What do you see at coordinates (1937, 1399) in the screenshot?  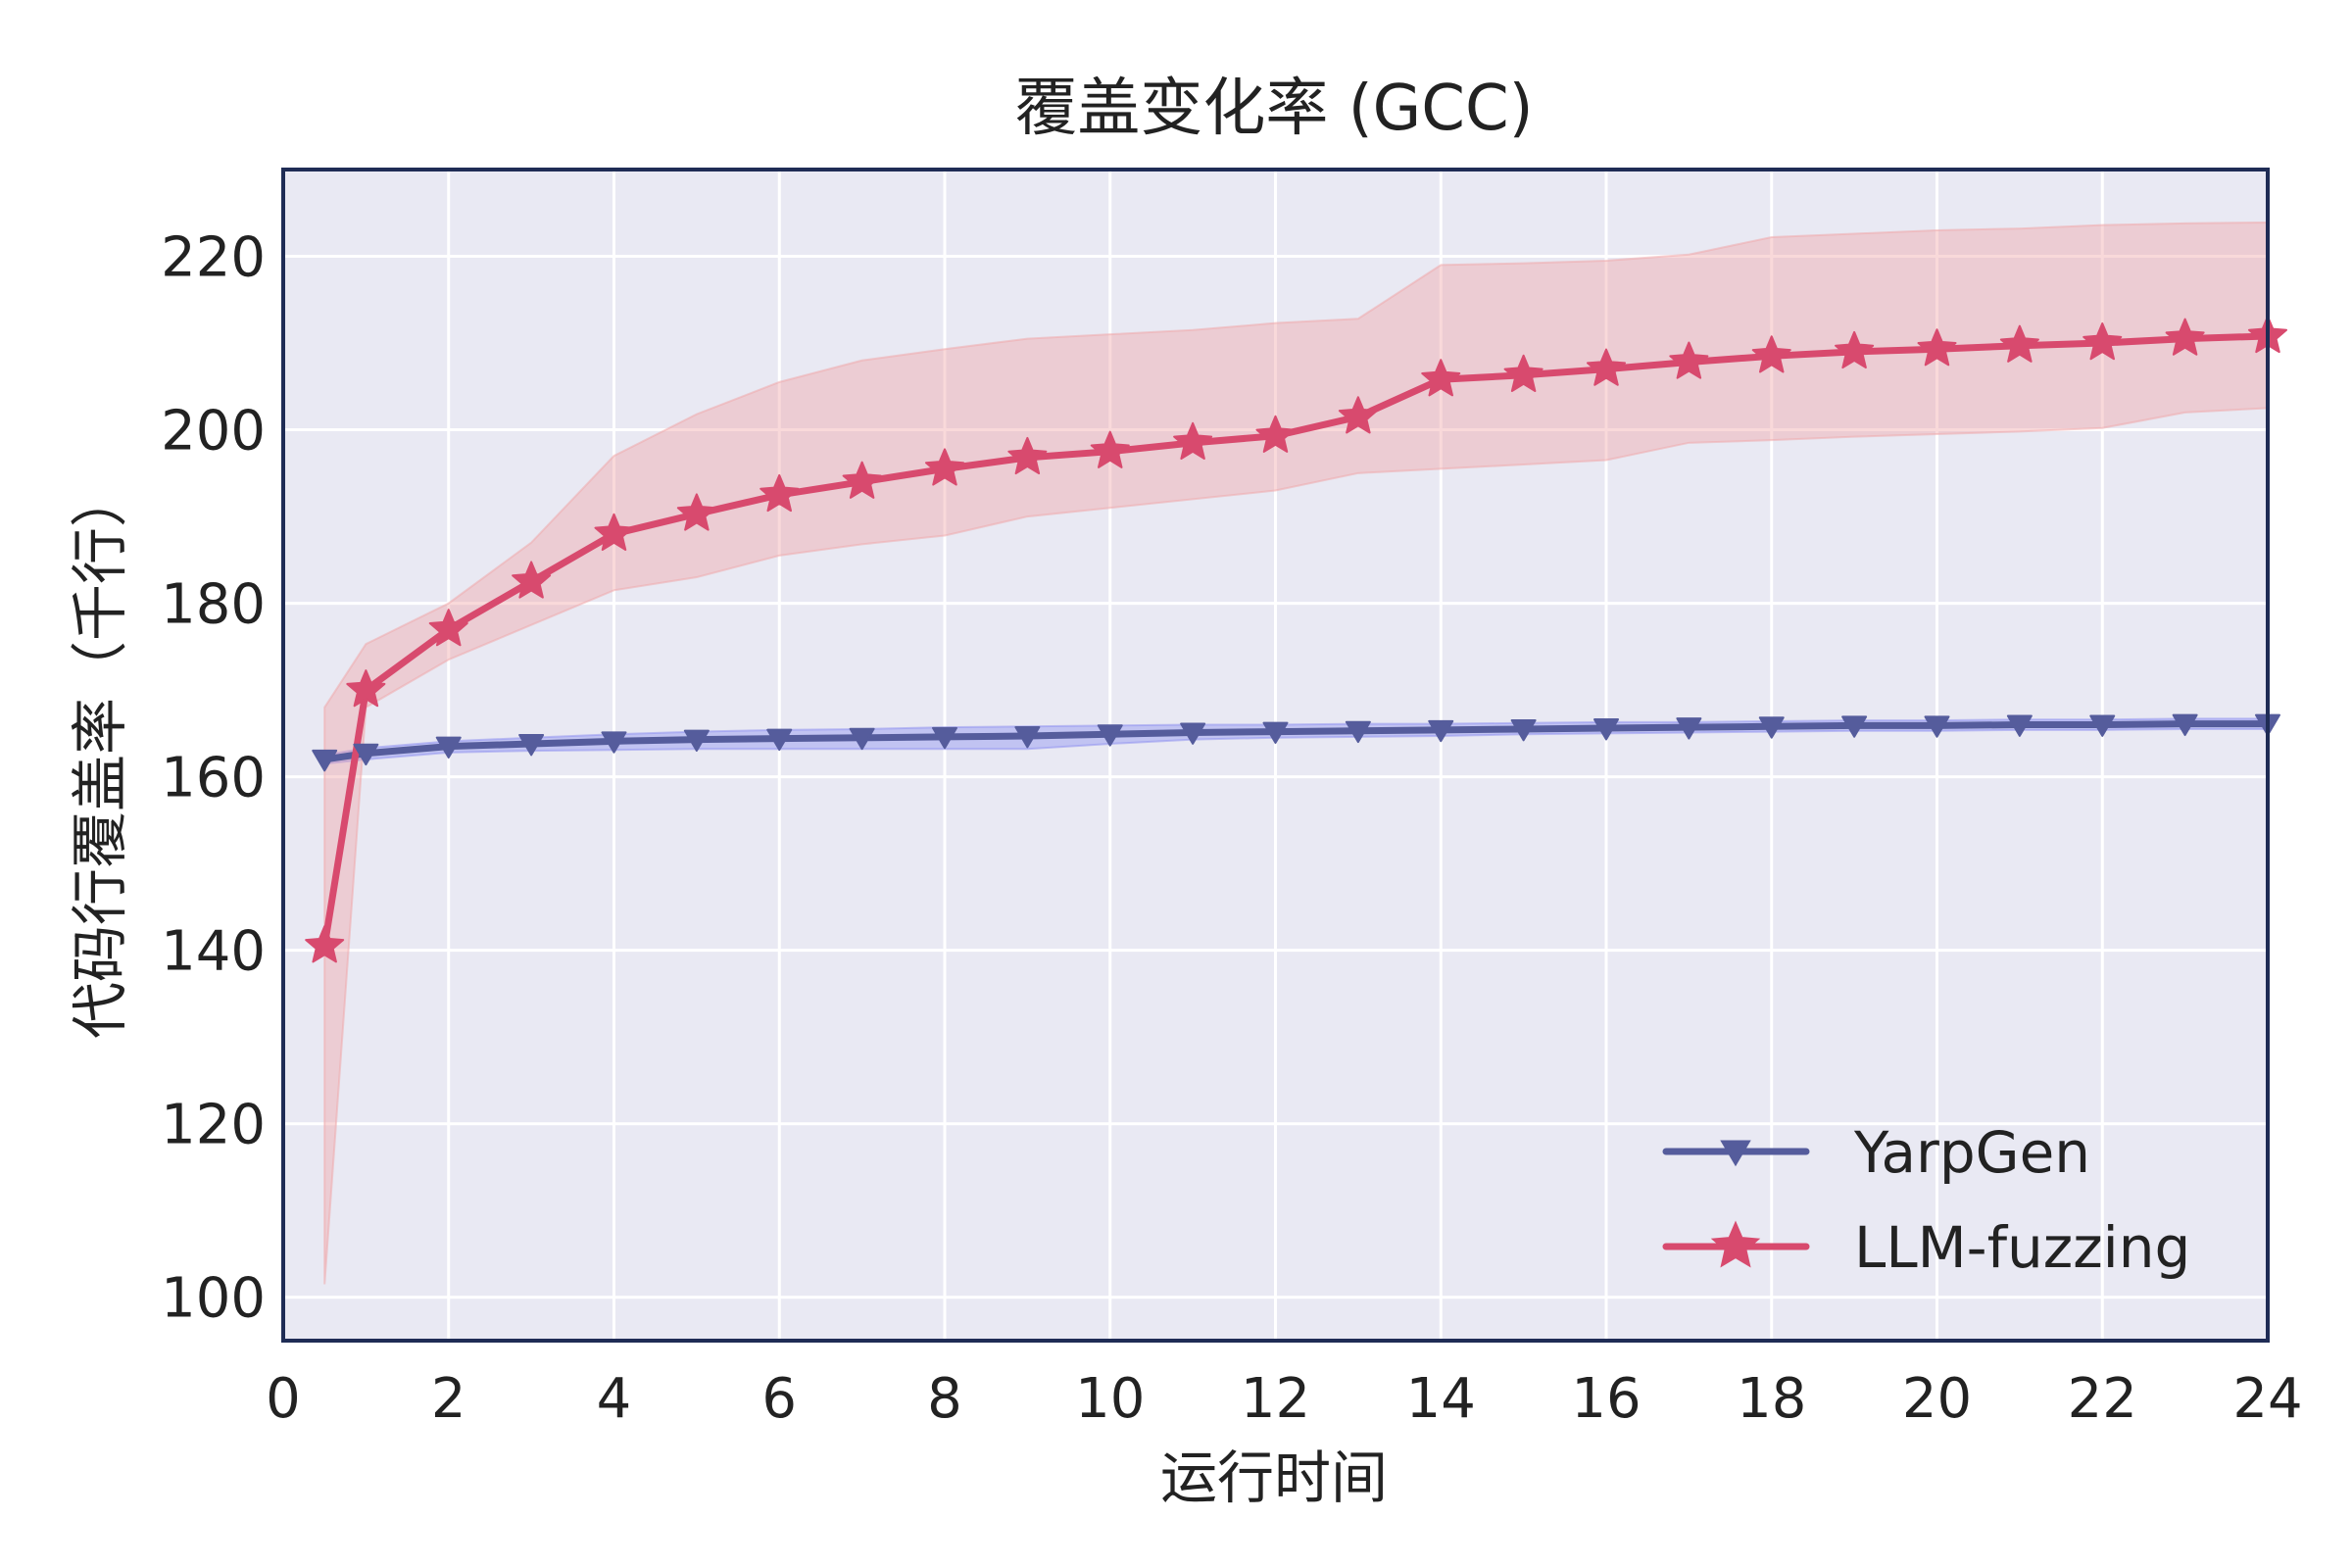 I see `x-tick-label: 20` at bounding box center [1937, 1399].